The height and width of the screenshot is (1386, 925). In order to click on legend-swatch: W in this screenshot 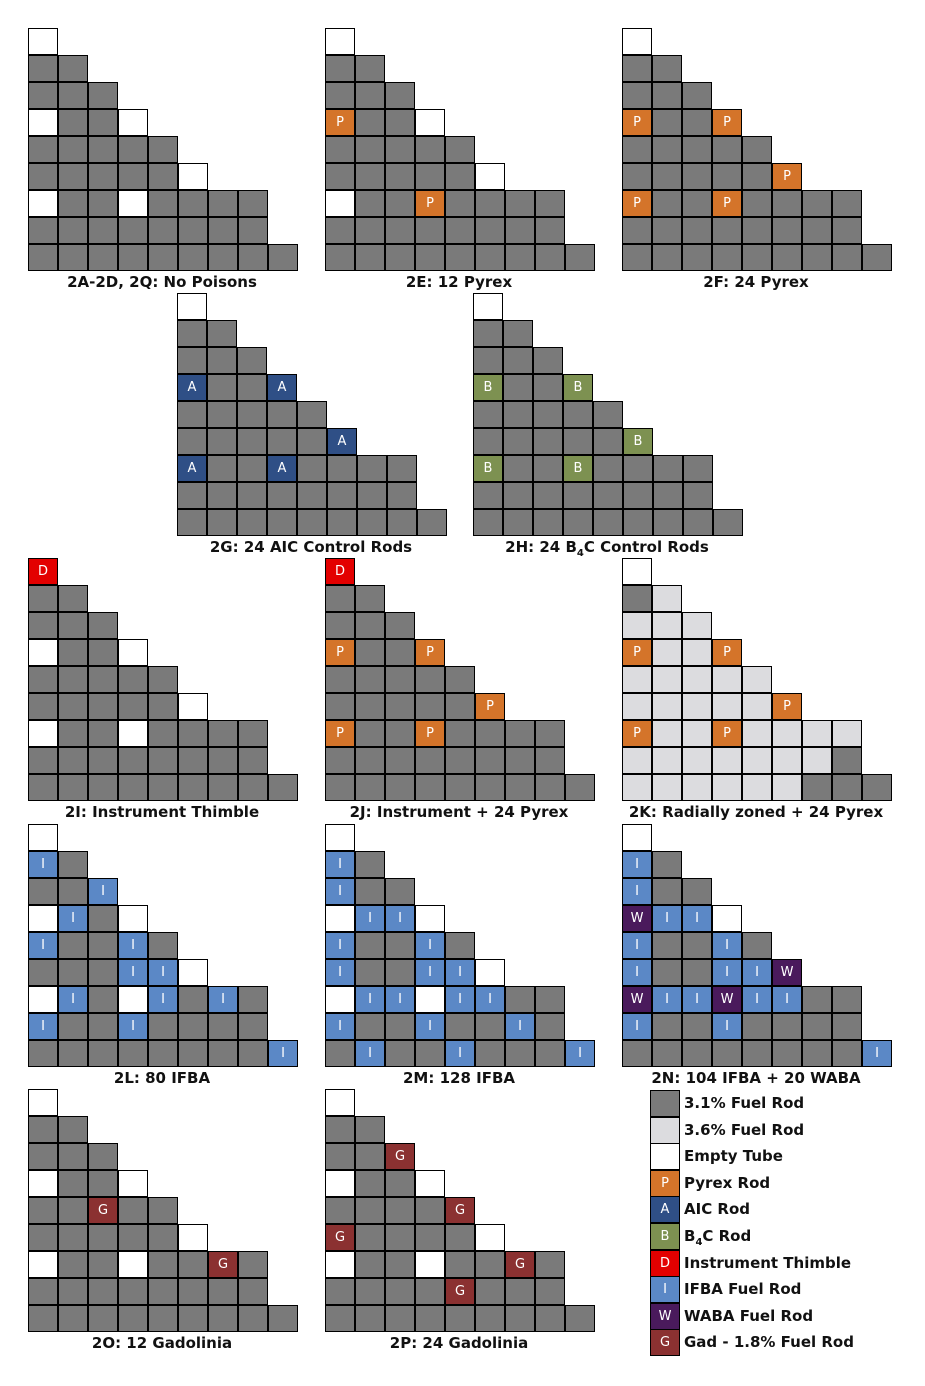, I will do `click(665, 1316)`.